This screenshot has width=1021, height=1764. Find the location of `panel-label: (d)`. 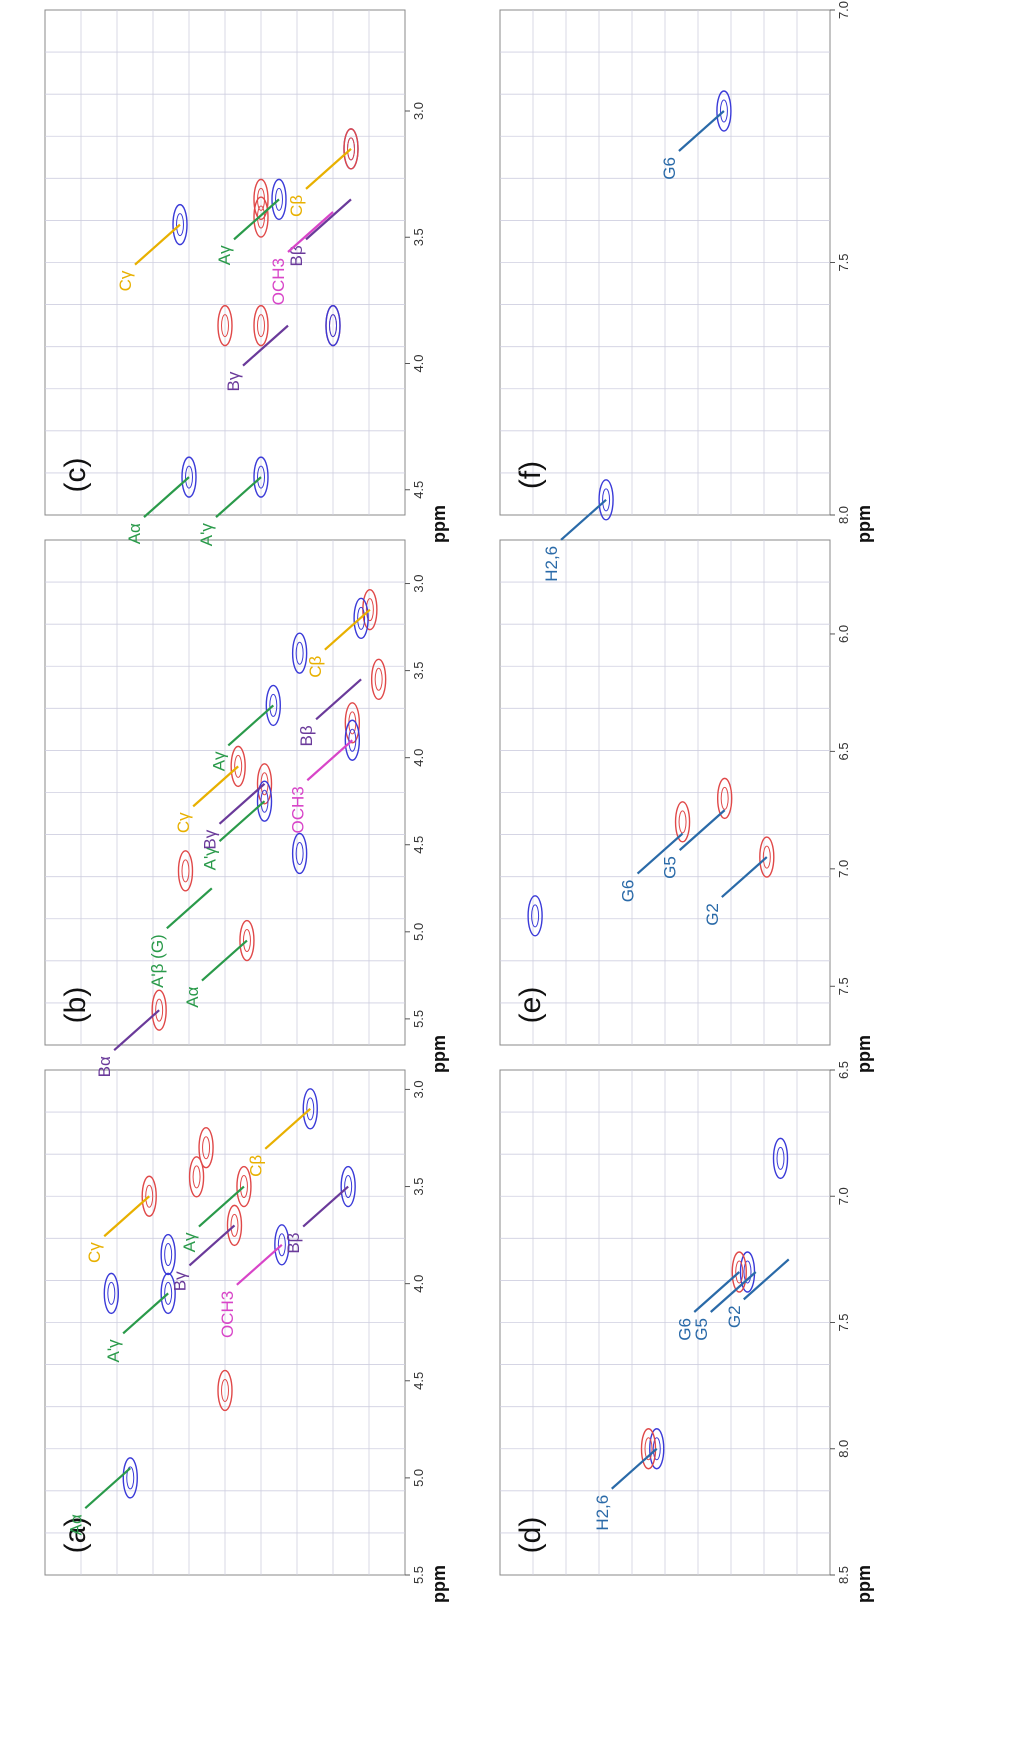

panel-label: (d) is located at coordinates (530, 1535).